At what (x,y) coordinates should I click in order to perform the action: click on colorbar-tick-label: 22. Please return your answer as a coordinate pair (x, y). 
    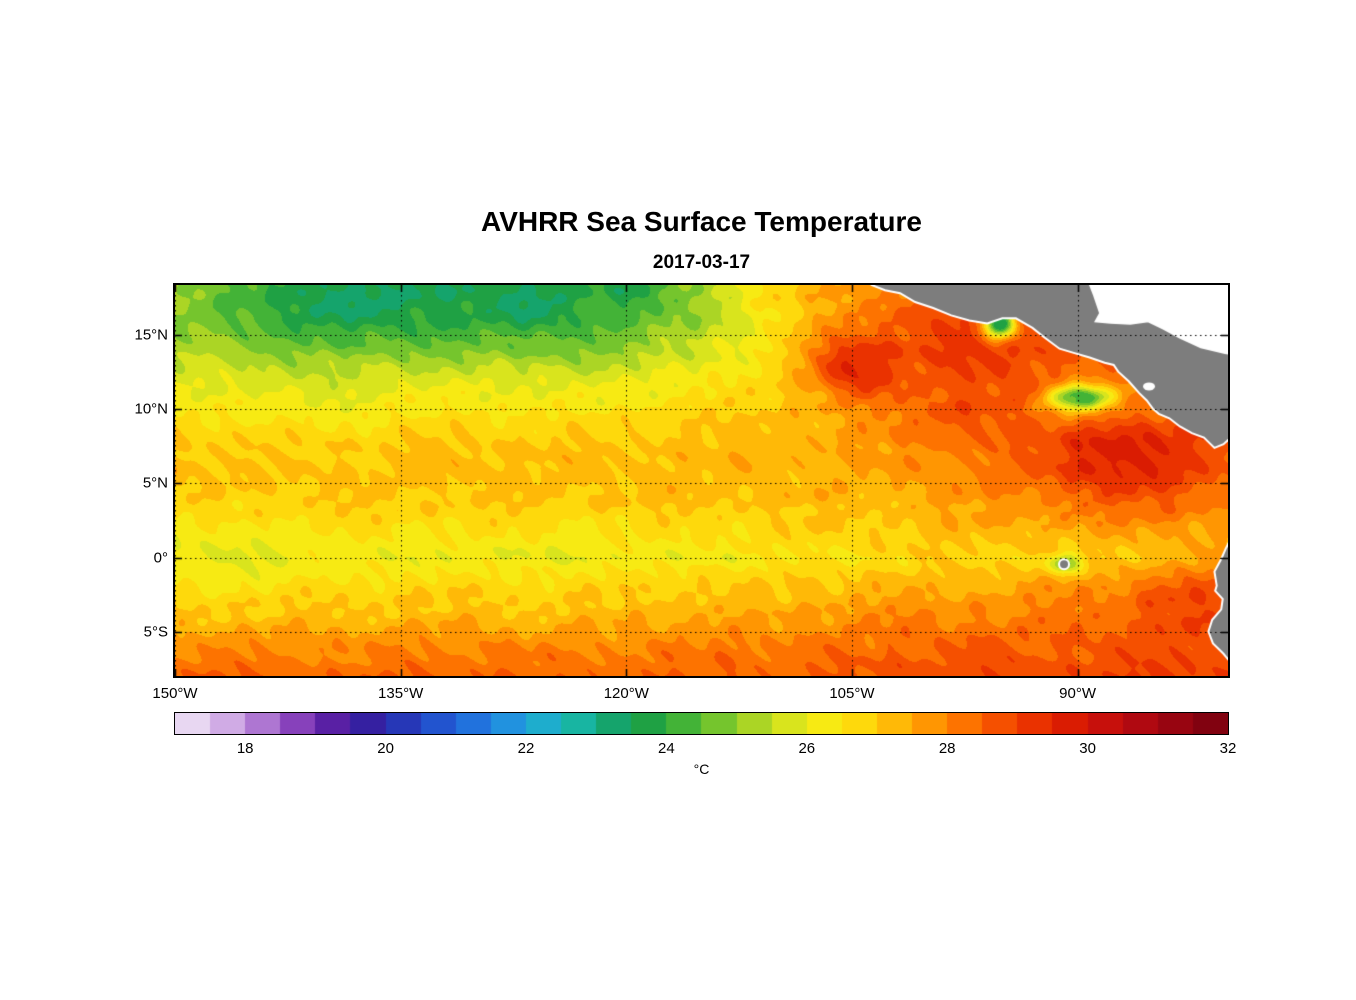
    Looking at the image, I should click on (526, 748).